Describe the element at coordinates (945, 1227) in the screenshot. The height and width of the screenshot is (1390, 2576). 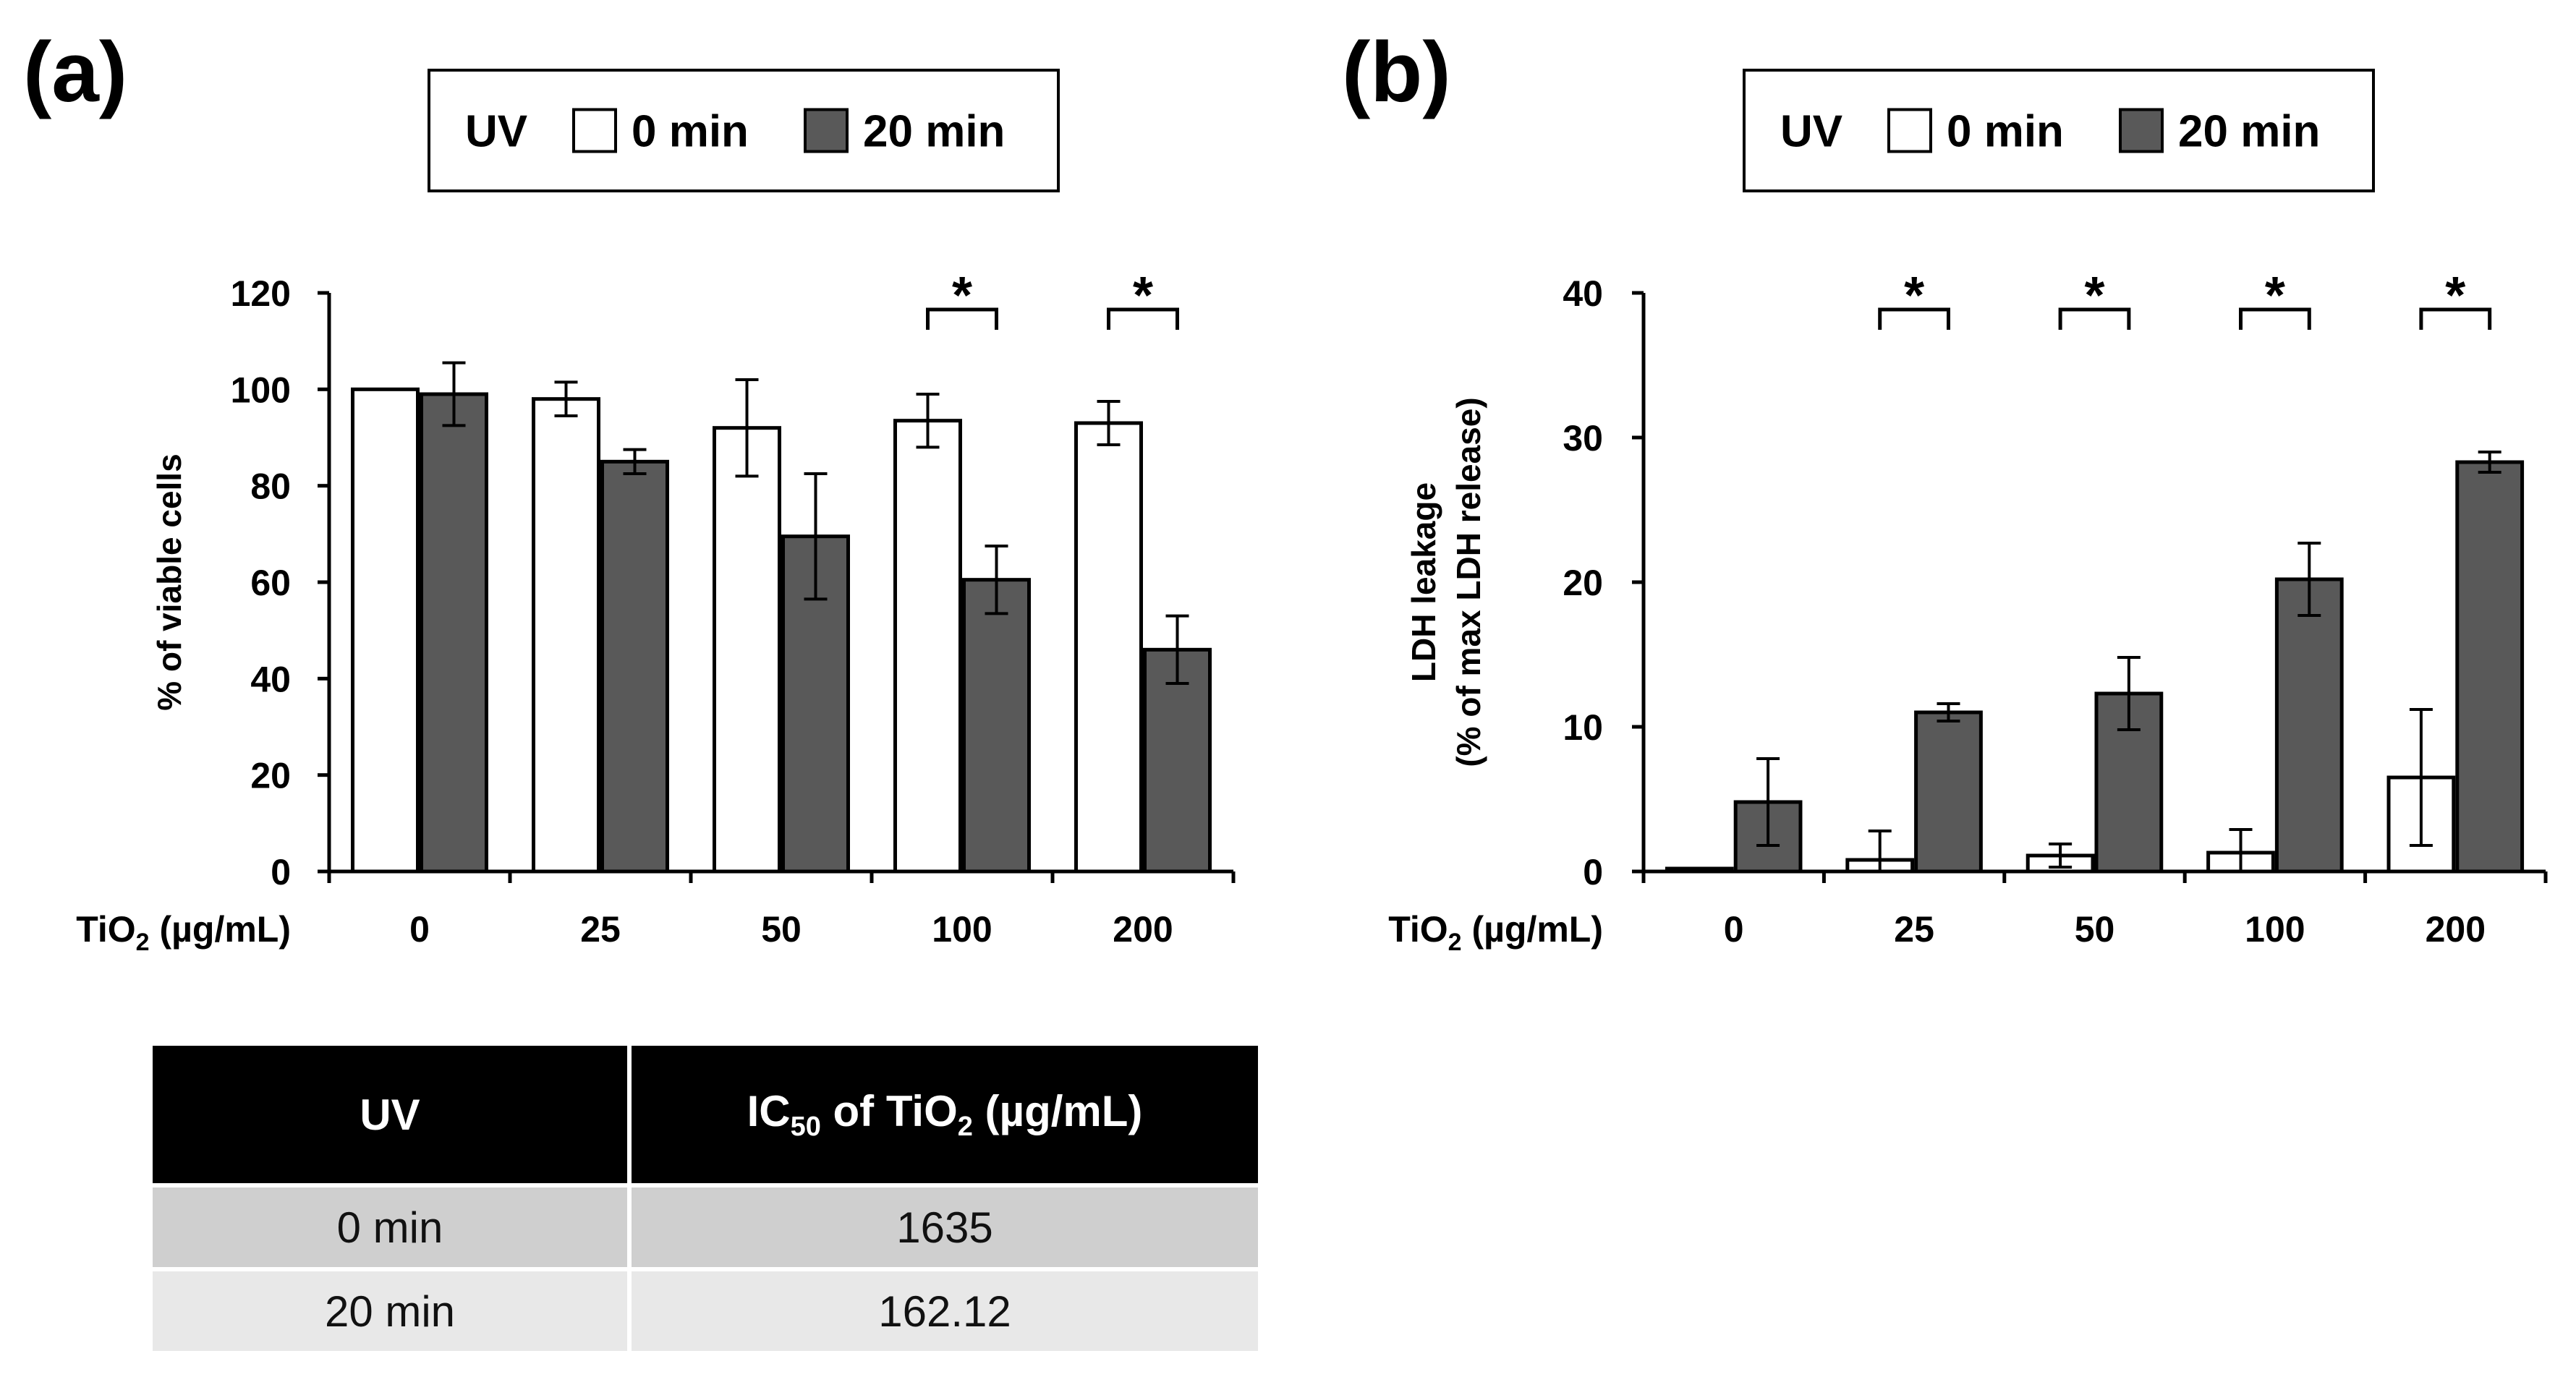
I see `row-ic50-cell: 1635` at that location.